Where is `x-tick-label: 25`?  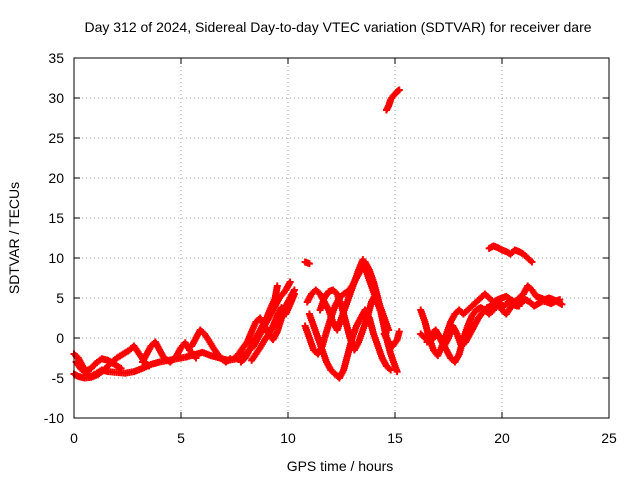
x-tick-label: 25 is located at coordinates (609, 438).